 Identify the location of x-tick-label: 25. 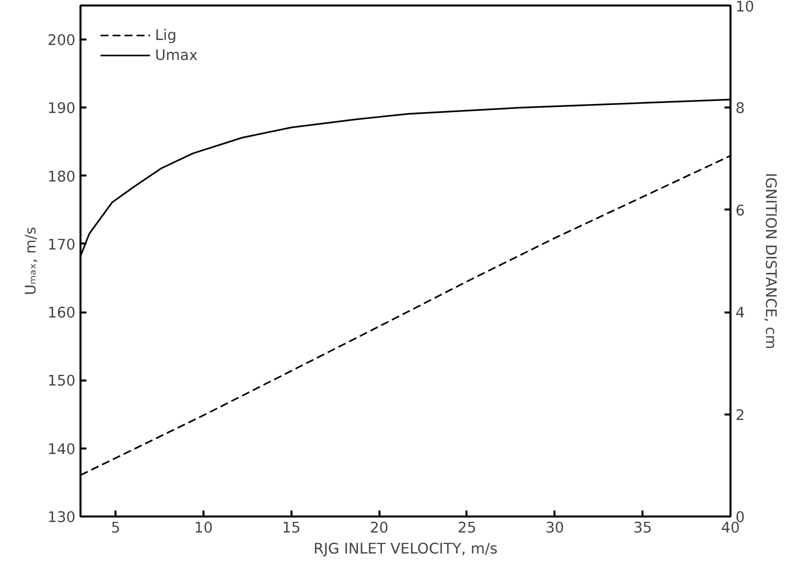
(467, 528).